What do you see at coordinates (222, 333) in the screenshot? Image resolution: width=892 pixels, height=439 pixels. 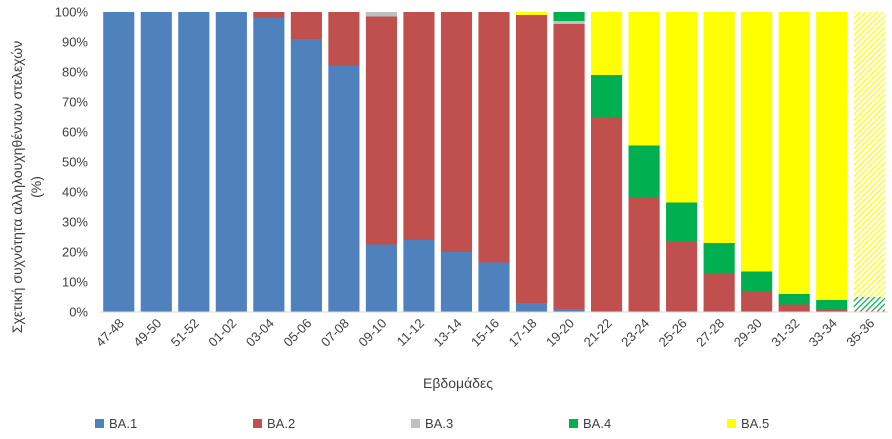 I see `x-tick-label: 01-02` at bounding box center [222, 333].